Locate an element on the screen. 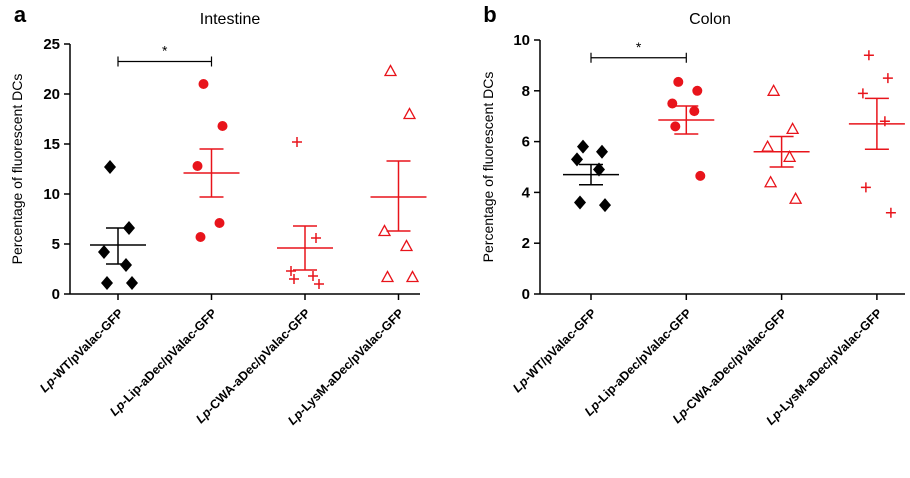  y-tick-label: 4 is located at coordinates (526, 192).